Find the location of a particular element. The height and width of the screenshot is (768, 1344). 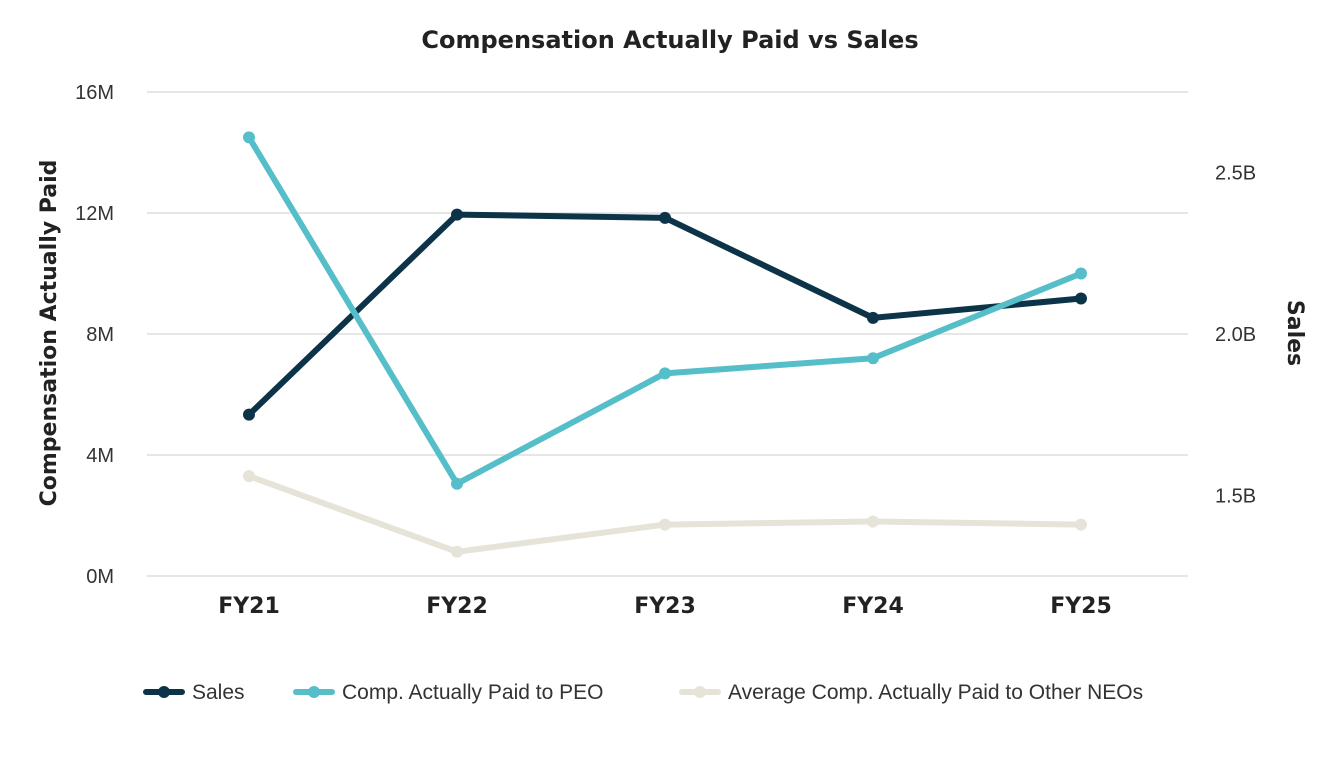

left-tick-label: 8M is located at coordinates (100, 335).